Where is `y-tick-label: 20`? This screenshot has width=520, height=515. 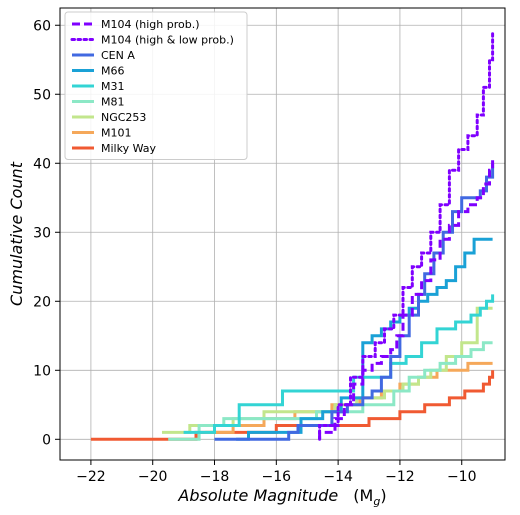 y-tick-label: 20 is located at coordinates (42, 302).